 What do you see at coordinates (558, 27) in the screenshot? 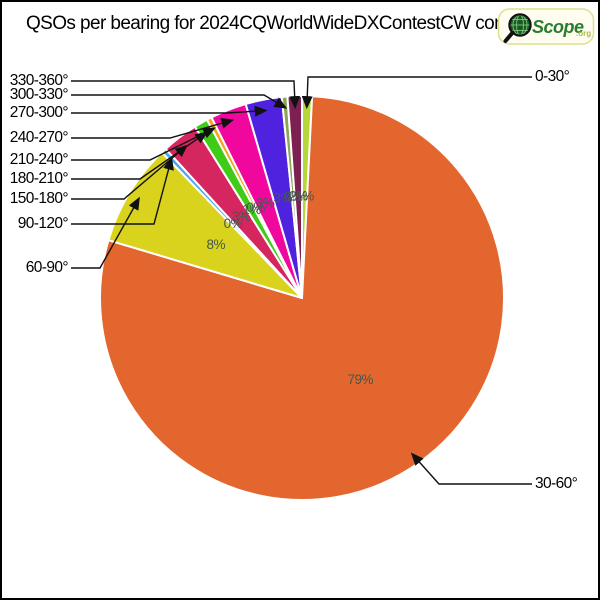
I see `logo-text: Scope` at bounding box center [558, 27].